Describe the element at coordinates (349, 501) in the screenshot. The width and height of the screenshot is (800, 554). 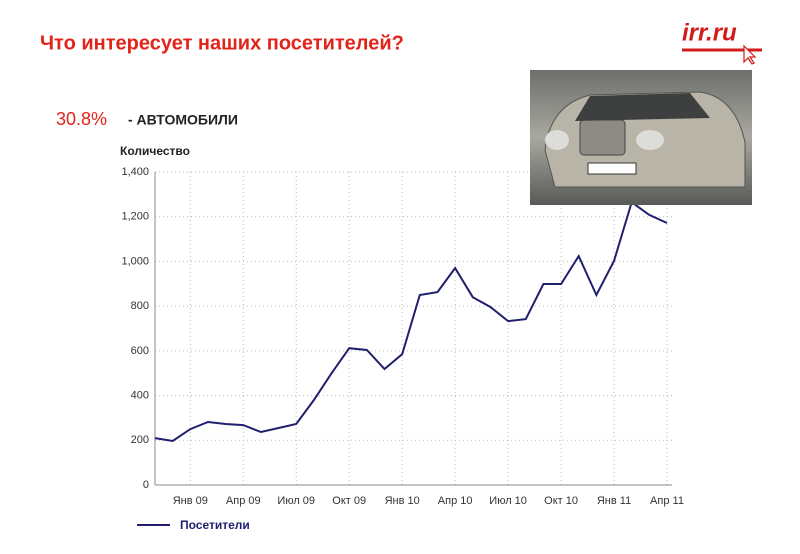
I see `x-tick-label: Окт 09` at that location.